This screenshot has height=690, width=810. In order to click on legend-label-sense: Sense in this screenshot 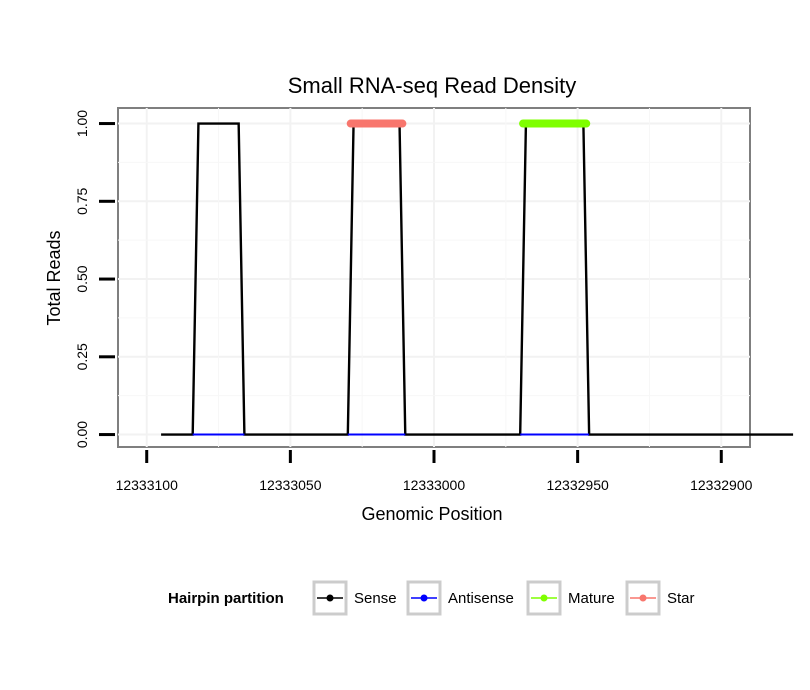, I will do `click(375, 598)`.